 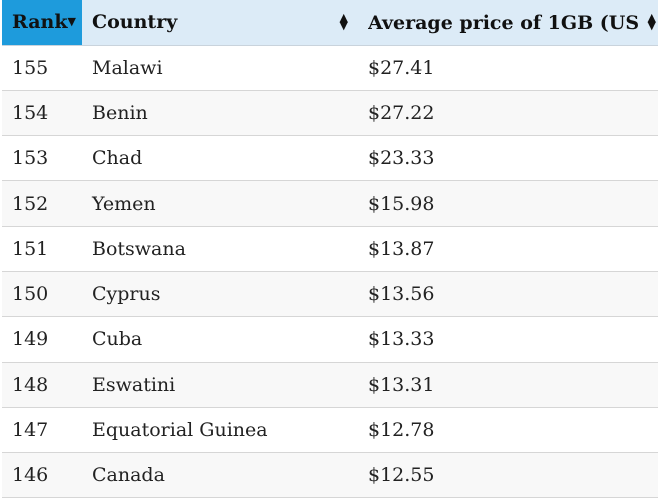 What do you see at coordinates (30, 158) in the screenshot?
I see `cell-rank: 153` at bounding box center [30, 158].